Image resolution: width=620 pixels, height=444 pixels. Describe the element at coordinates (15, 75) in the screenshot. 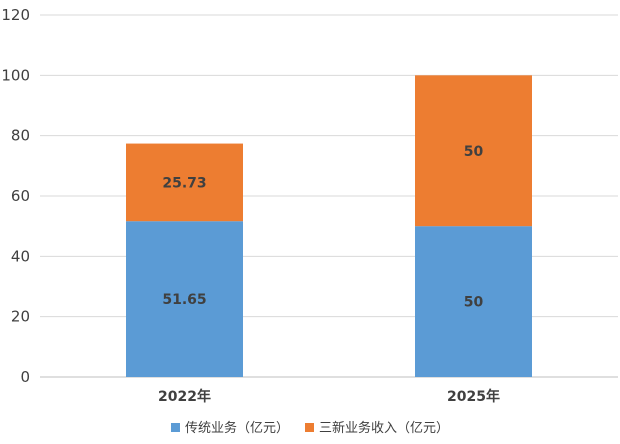

I see `y-tick-label: 100` at that location.